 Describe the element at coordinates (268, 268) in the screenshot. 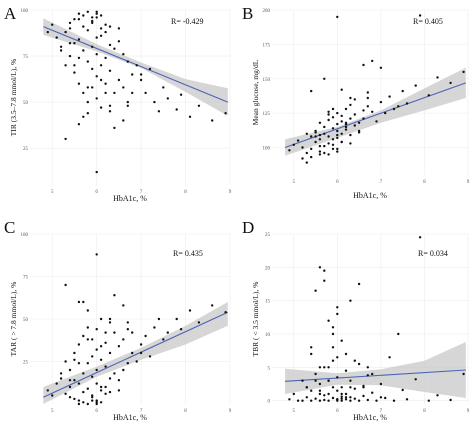

I see `y-tick-label: 20` at that location.